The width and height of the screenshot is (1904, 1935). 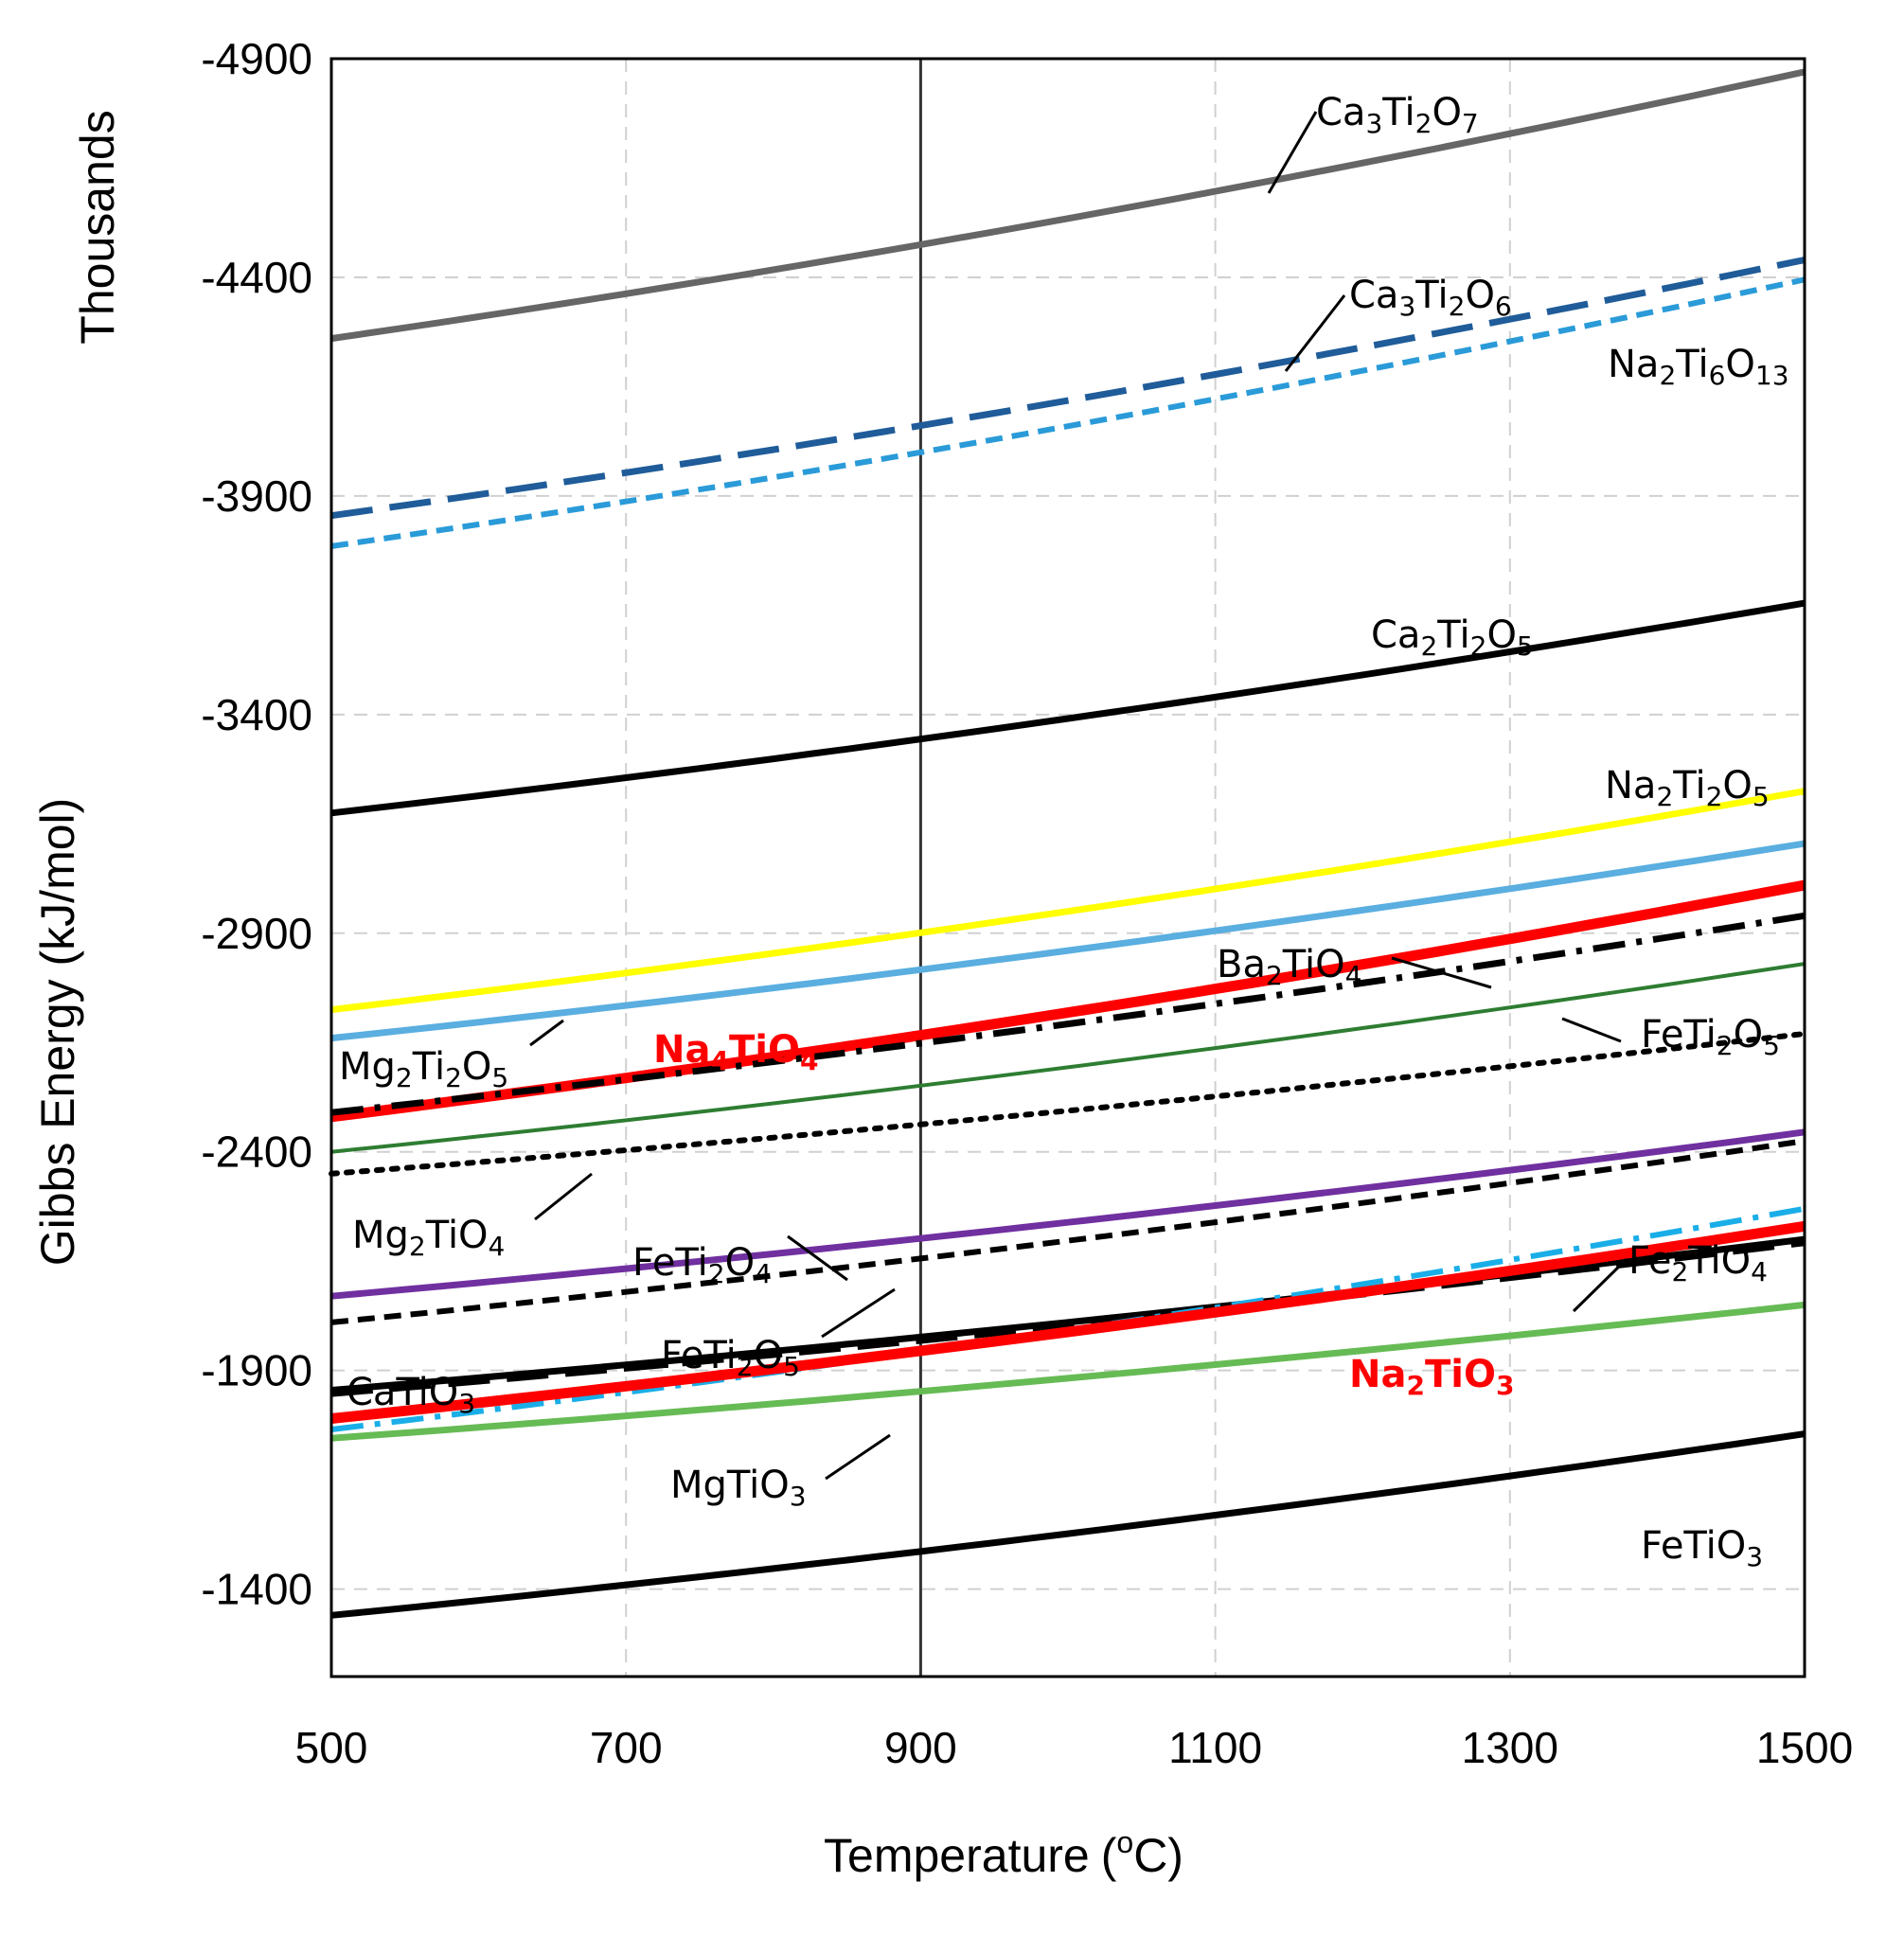 I want to click on series-line-mg2tio4, so click(x=1068, y=1104).